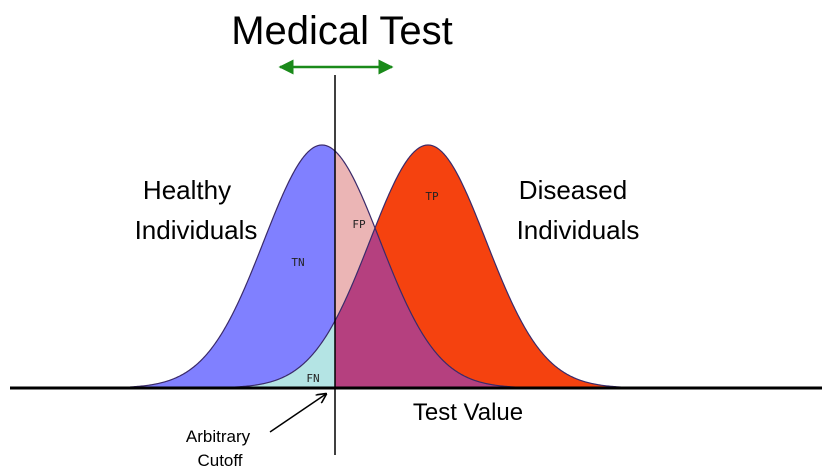 This screenshot has height=473, width=831. What do you see at coordinates (297, 262) in the screenshot?
I see `region-label: TN` at bounding box center [297, 262].